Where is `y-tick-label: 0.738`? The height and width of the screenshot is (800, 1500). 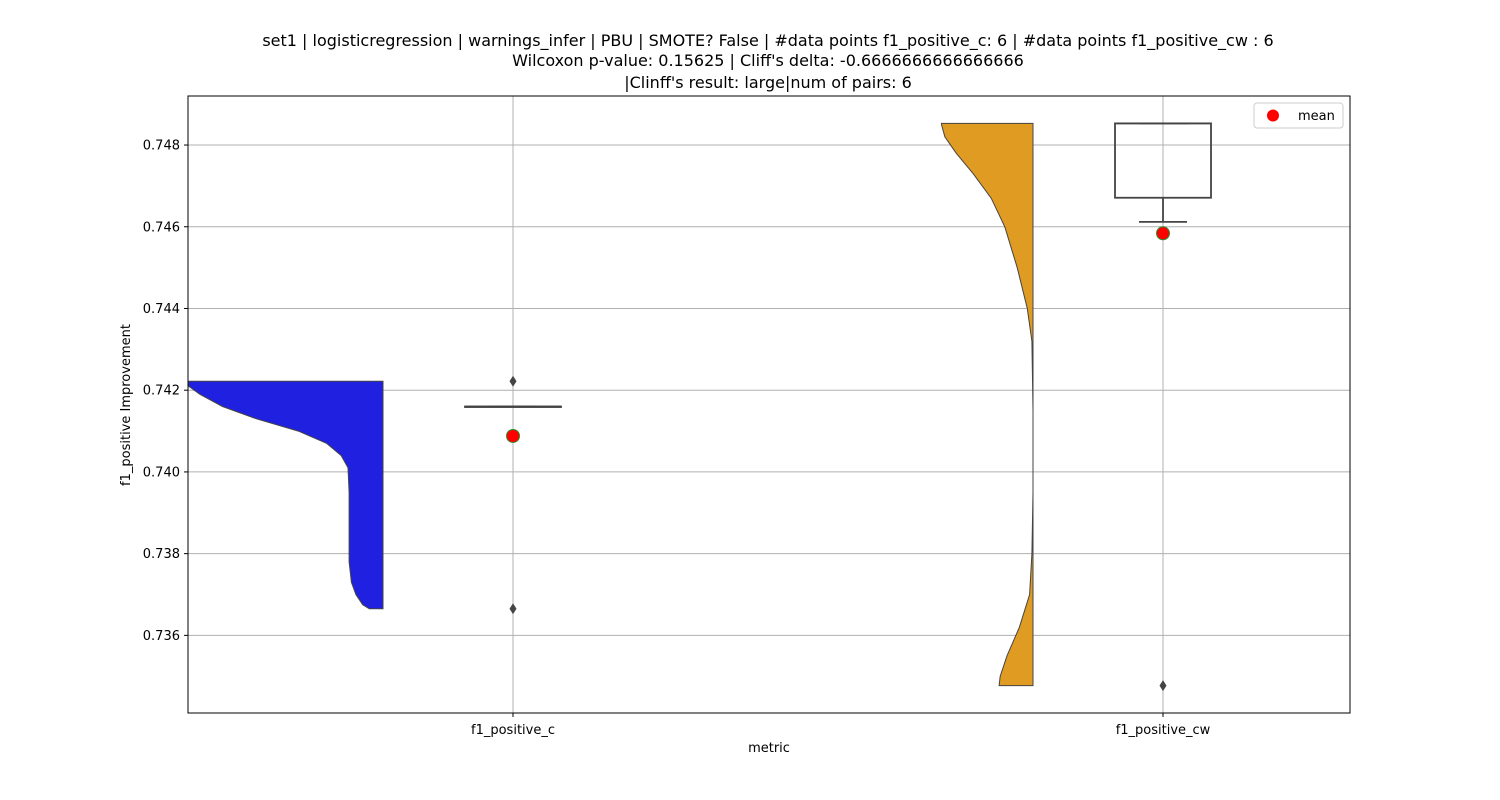
y-tick-label: 0.738 is located at coordinates (161, 554).